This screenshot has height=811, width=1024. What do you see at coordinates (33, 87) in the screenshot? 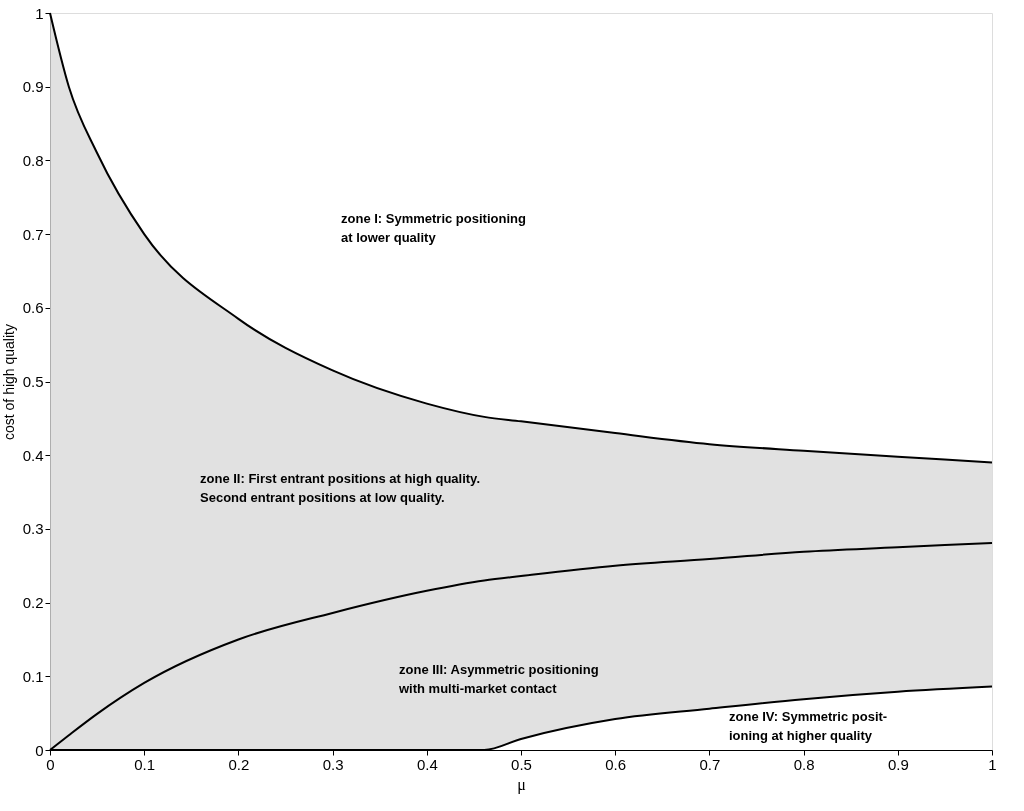
I see `y-tick-label: 0.9` at bounding box center [33, 87].